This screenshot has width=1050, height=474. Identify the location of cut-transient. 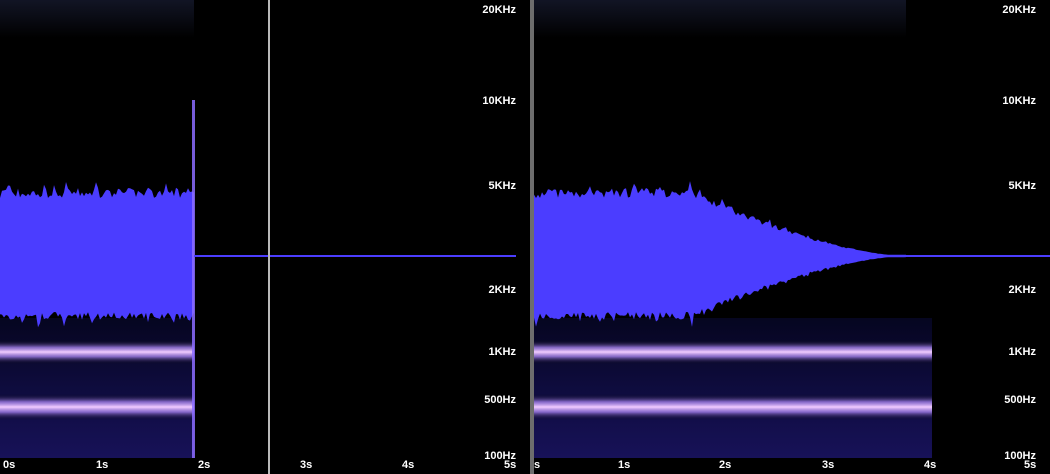
(193, 279).